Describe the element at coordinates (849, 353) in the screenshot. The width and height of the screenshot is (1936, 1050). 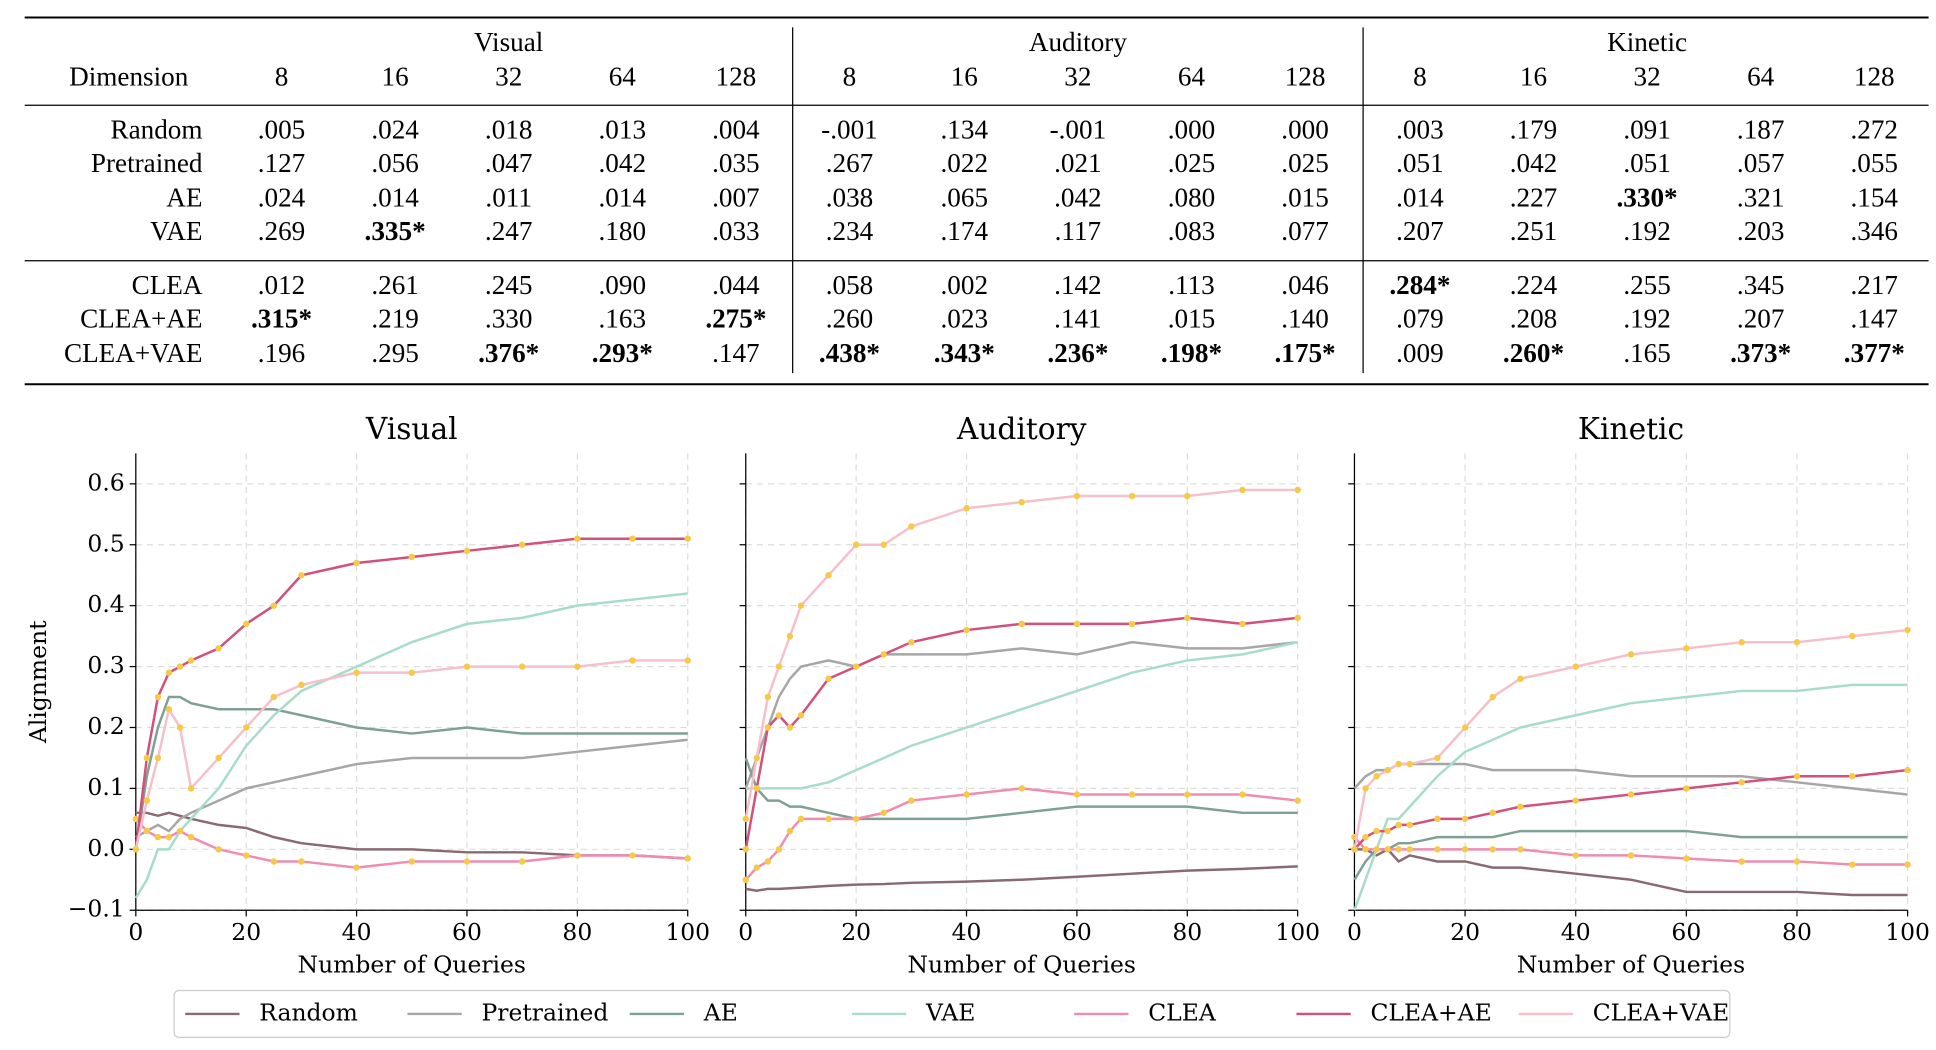
I see `cell: .438*` at that location.